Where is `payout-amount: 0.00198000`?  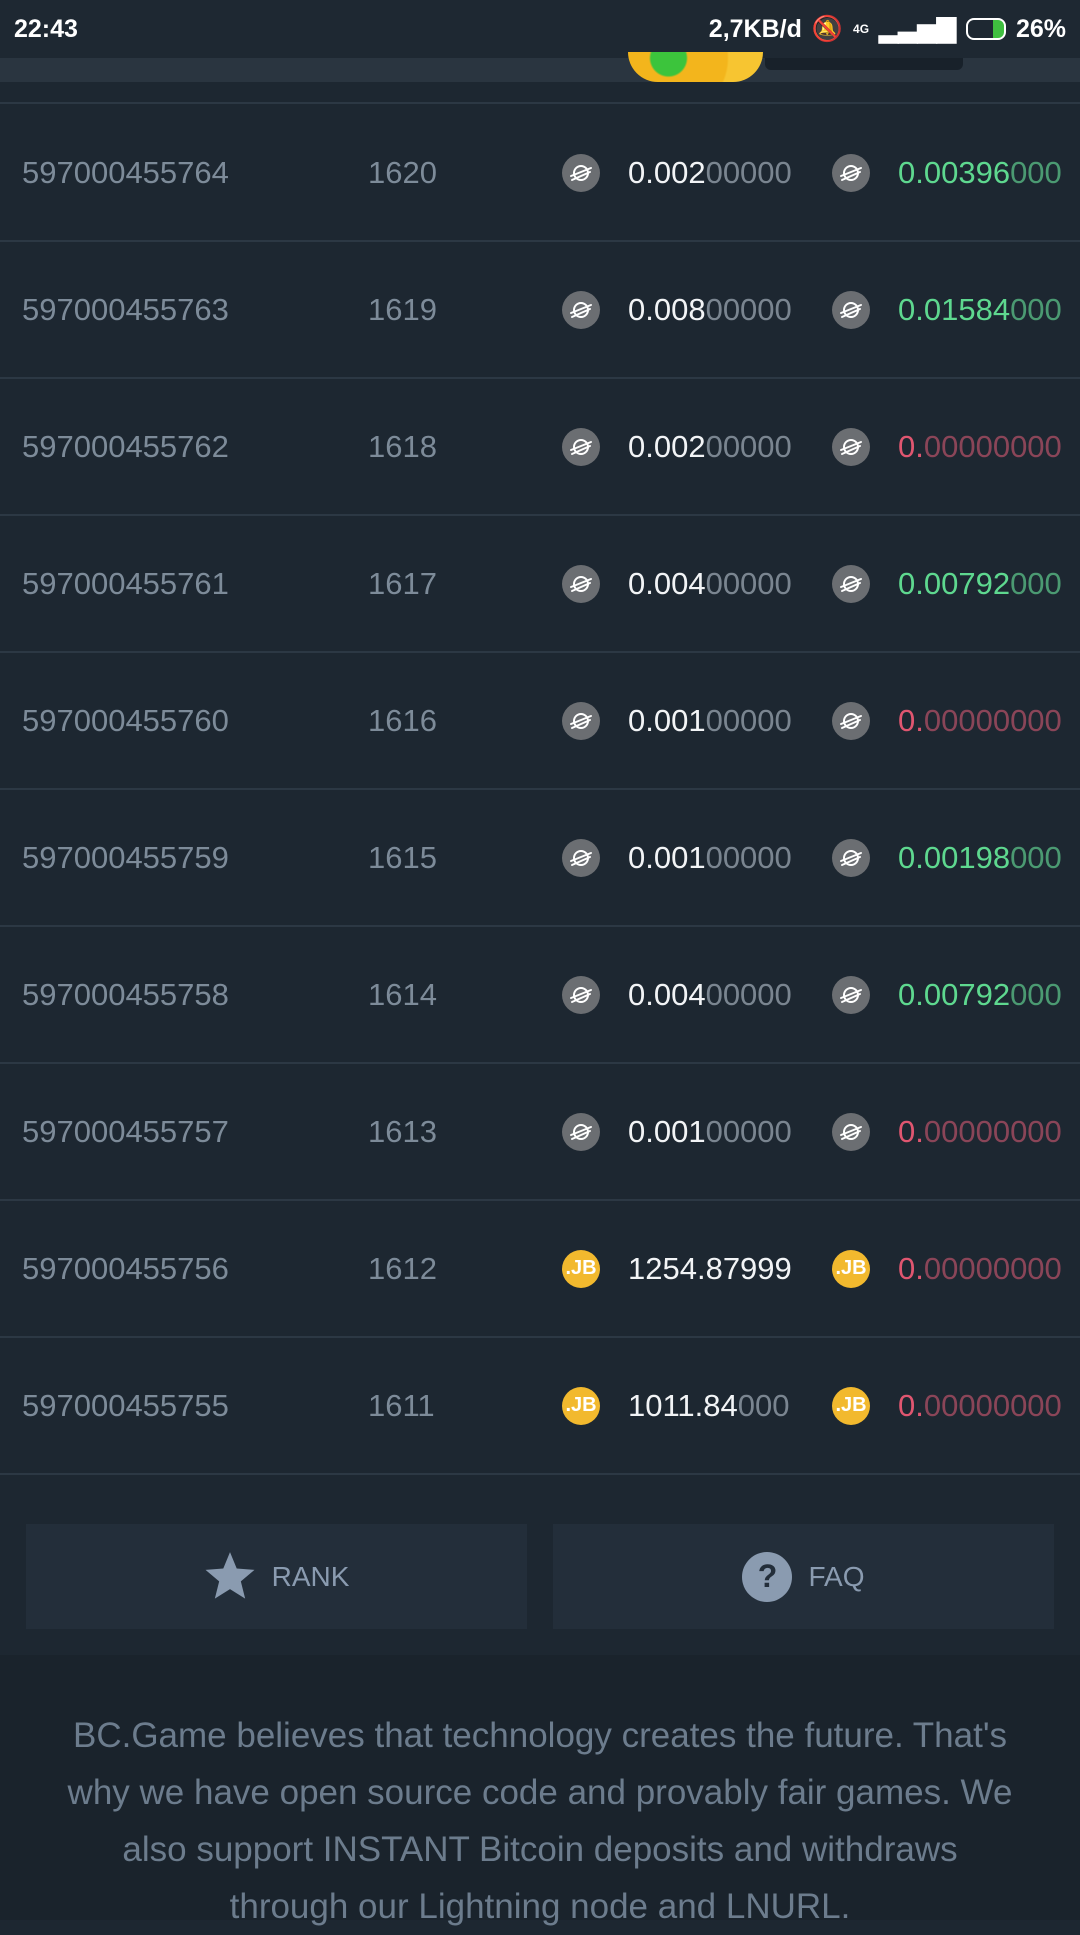 payout-amount: 0.00198000 is located at coordinates (980, 857).